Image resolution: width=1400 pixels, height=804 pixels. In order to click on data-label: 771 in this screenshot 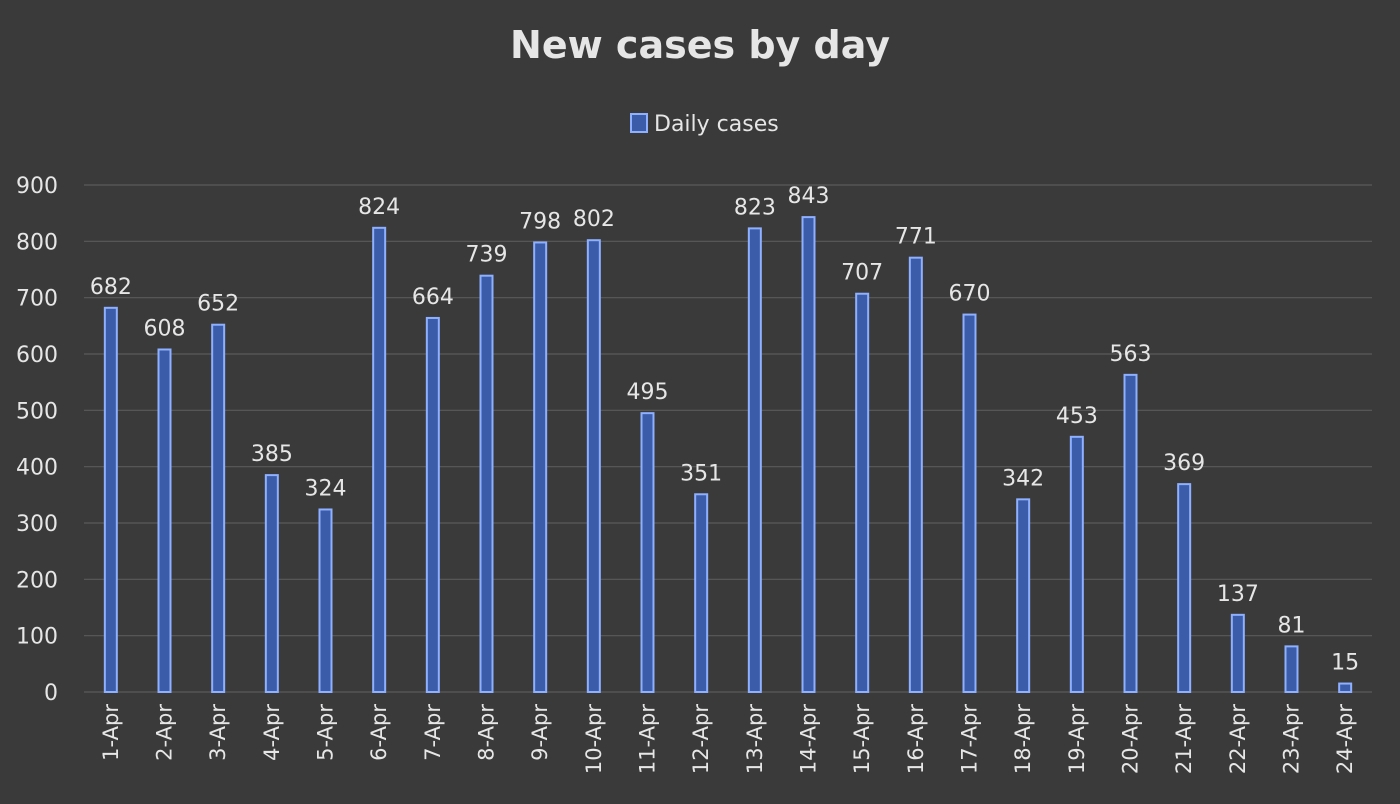, I will do `click(916, 237)`.